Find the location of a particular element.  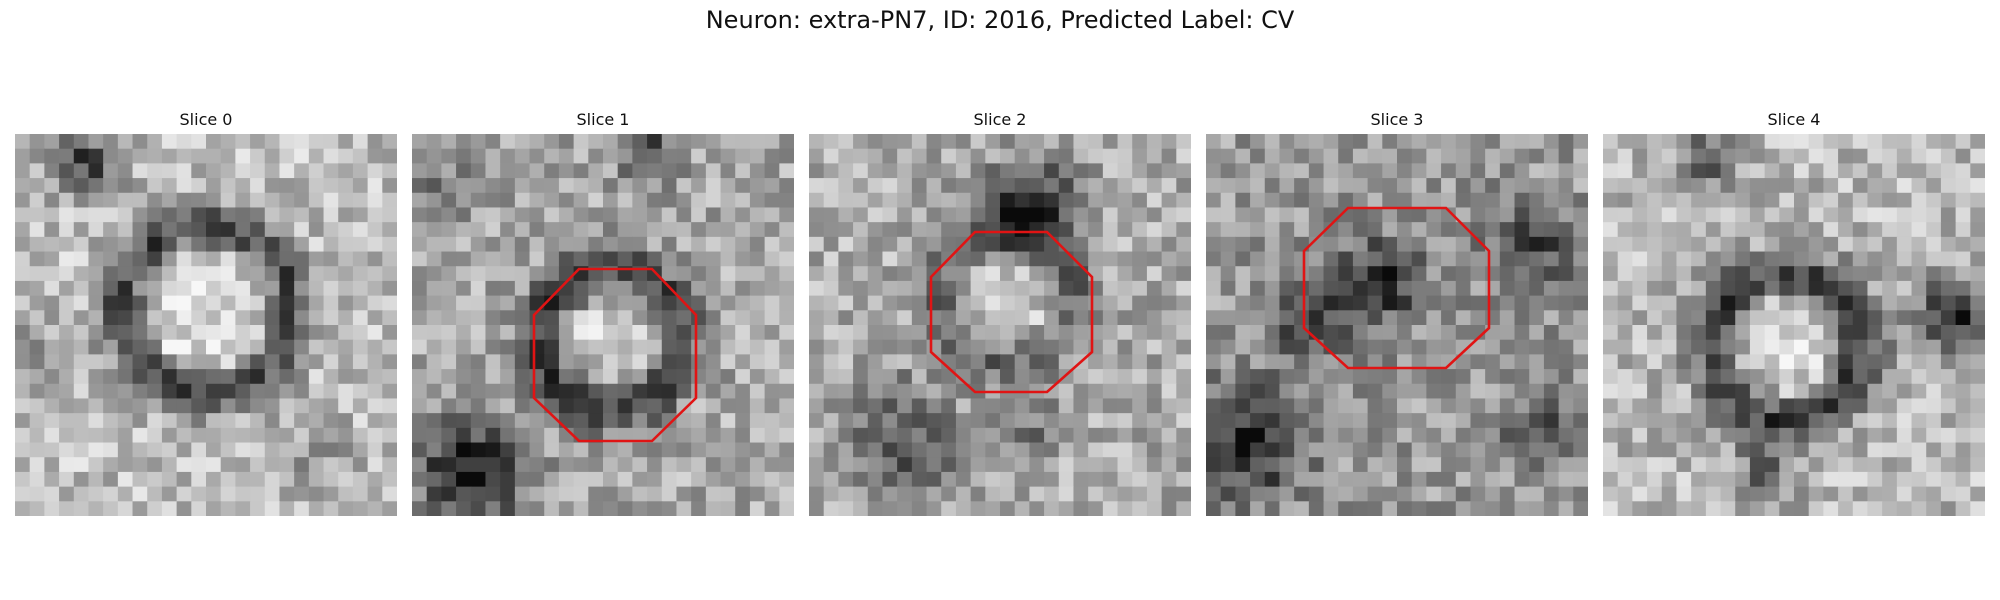

panel-title-slice-2: Slice 2 is located at coordinates (1000, 119).